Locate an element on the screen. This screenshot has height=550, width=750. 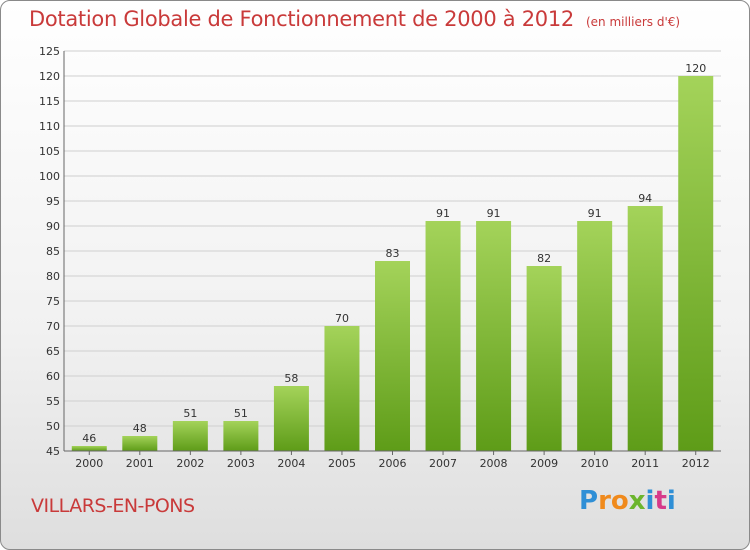
x-tick-label-2000: 2000 is located at coordinates (89, 463).